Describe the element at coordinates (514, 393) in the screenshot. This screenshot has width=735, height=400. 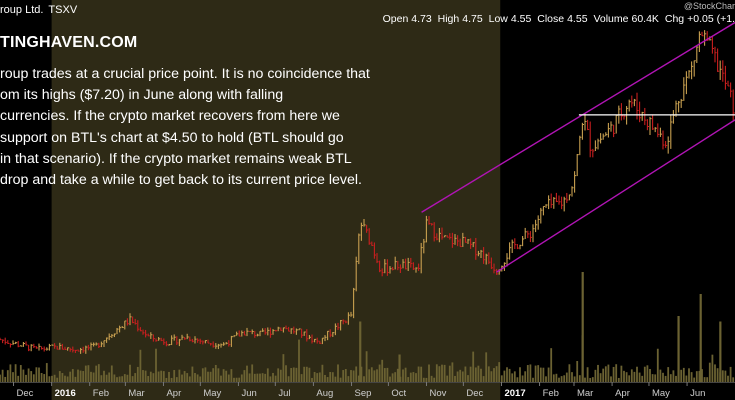
I see `x-tick-label: 2017` at that location.